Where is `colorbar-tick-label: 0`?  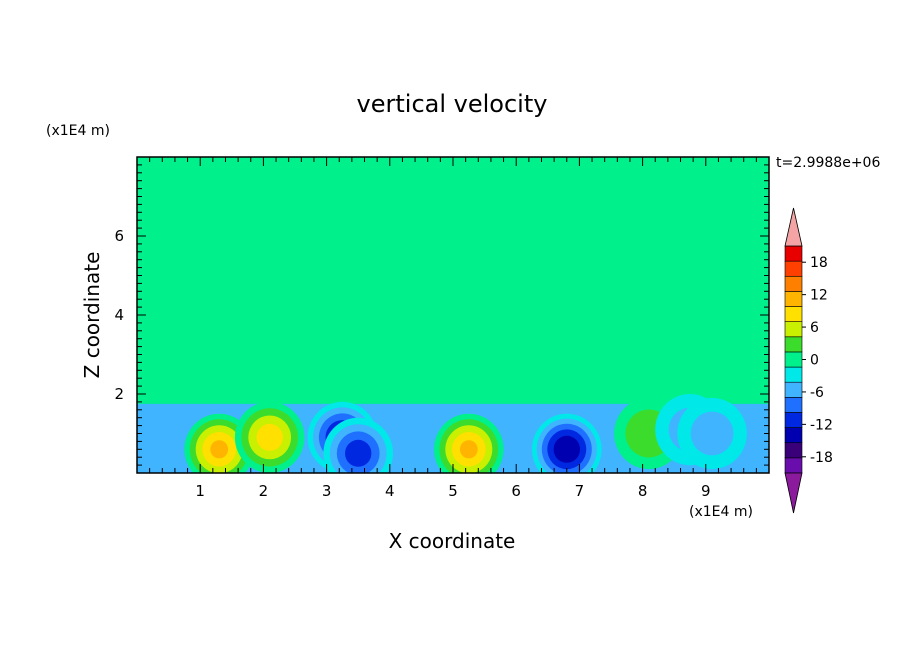
colorbar-tick-label: 0 is located at coordinates (814, 361).